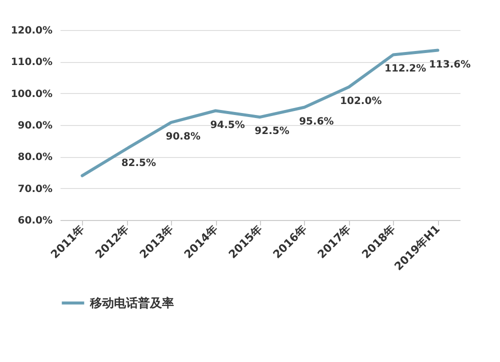 The image size is (500, 362). I want to click on y-tick-label: 90.0%, so click(35, 126).